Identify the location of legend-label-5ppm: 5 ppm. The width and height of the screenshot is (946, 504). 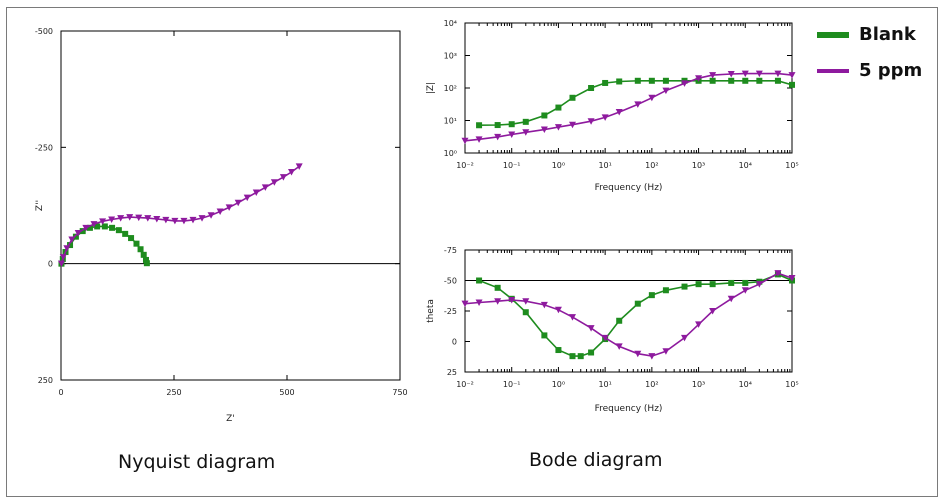
(891, 70).